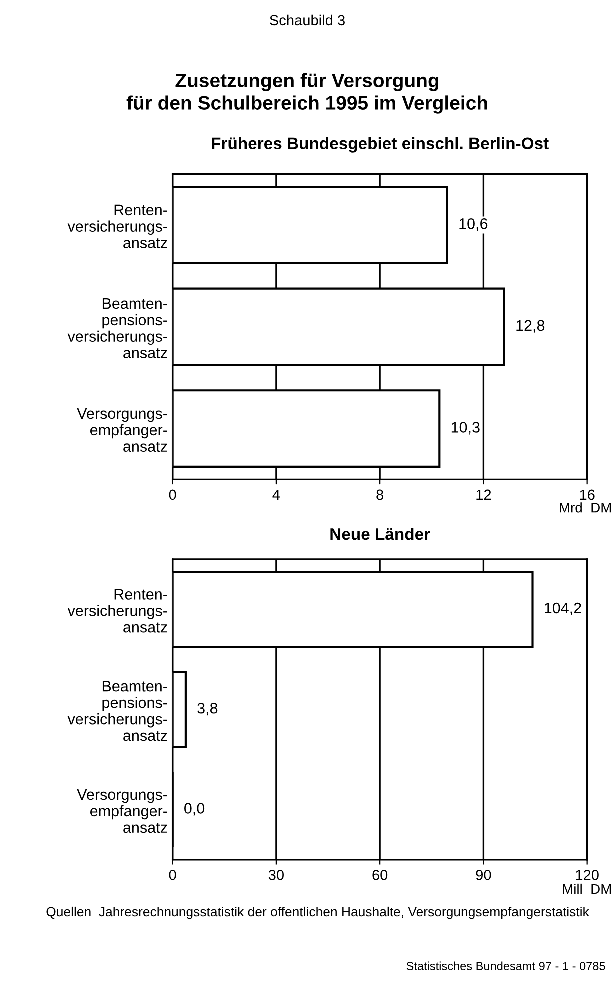 This screenshot has width=615, height=985. Describe the element at coordinates (474, 225) in the screenshot. I see `data-label: 10,6` at that location.